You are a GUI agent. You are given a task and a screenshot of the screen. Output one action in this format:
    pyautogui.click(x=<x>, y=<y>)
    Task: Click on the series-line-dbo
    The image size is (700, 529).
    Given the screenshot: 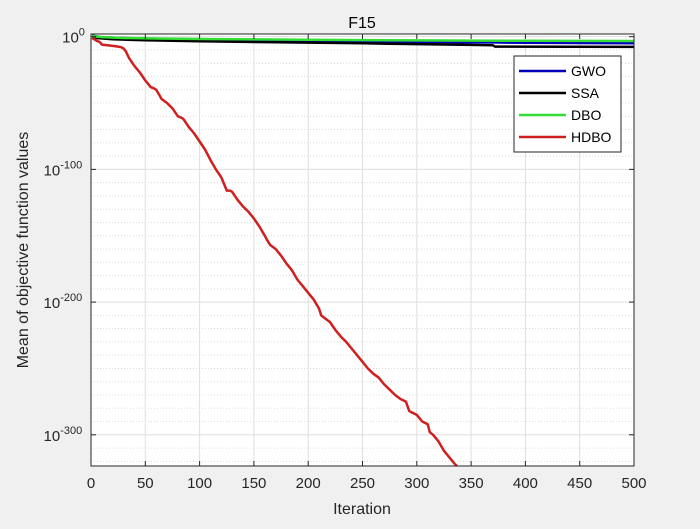 What is the action you would take?
    pyautogui.click(x=363, y=38)
    